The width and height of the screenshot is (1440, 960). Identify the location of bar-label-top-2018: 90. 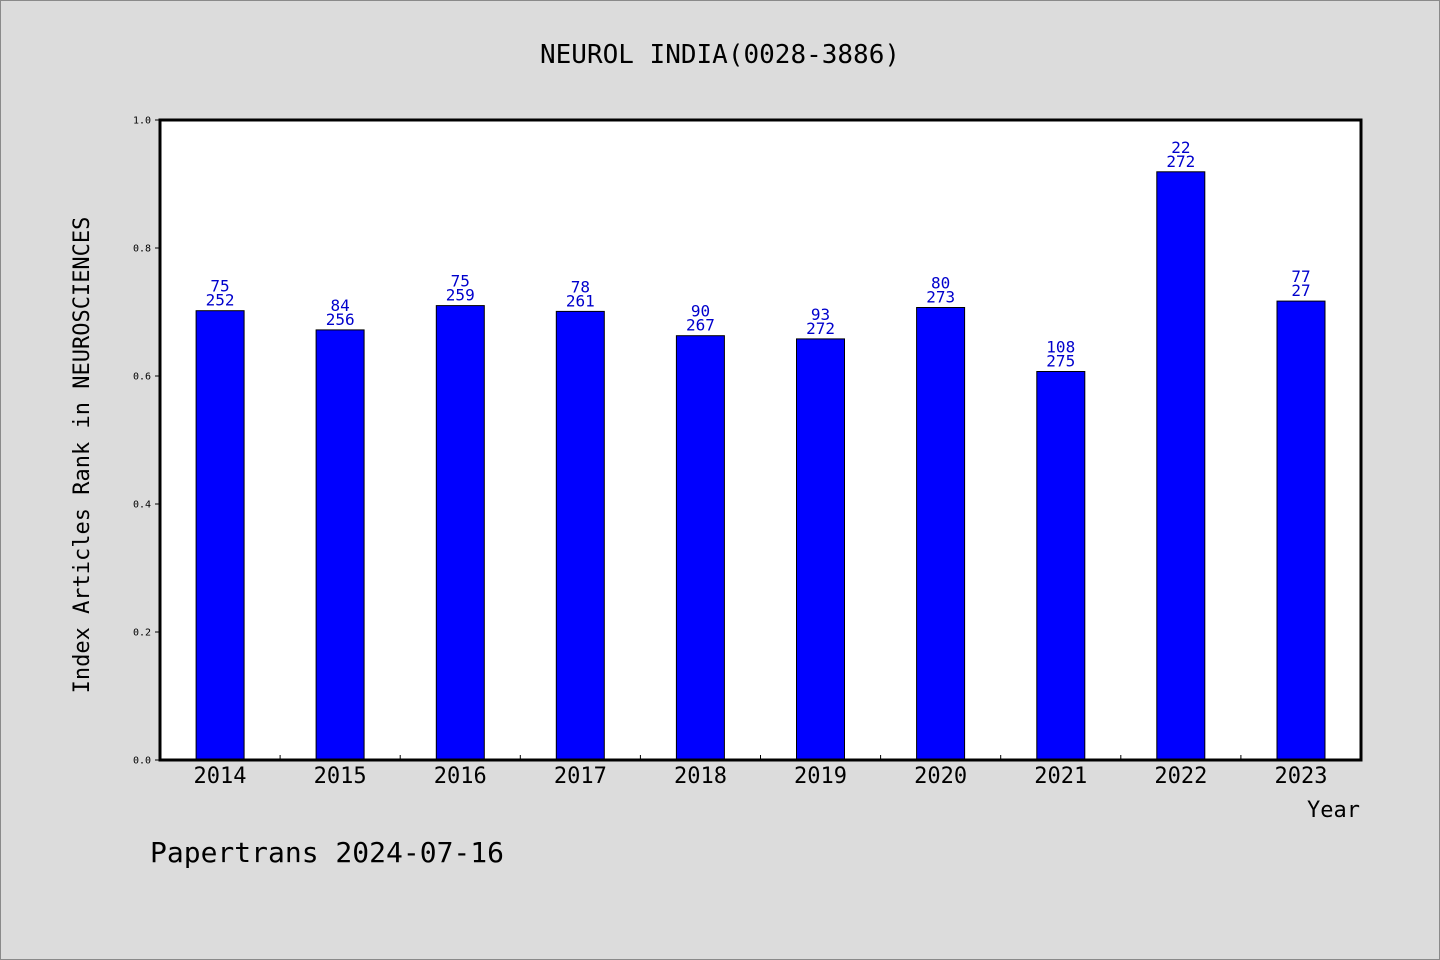
(700, 311).